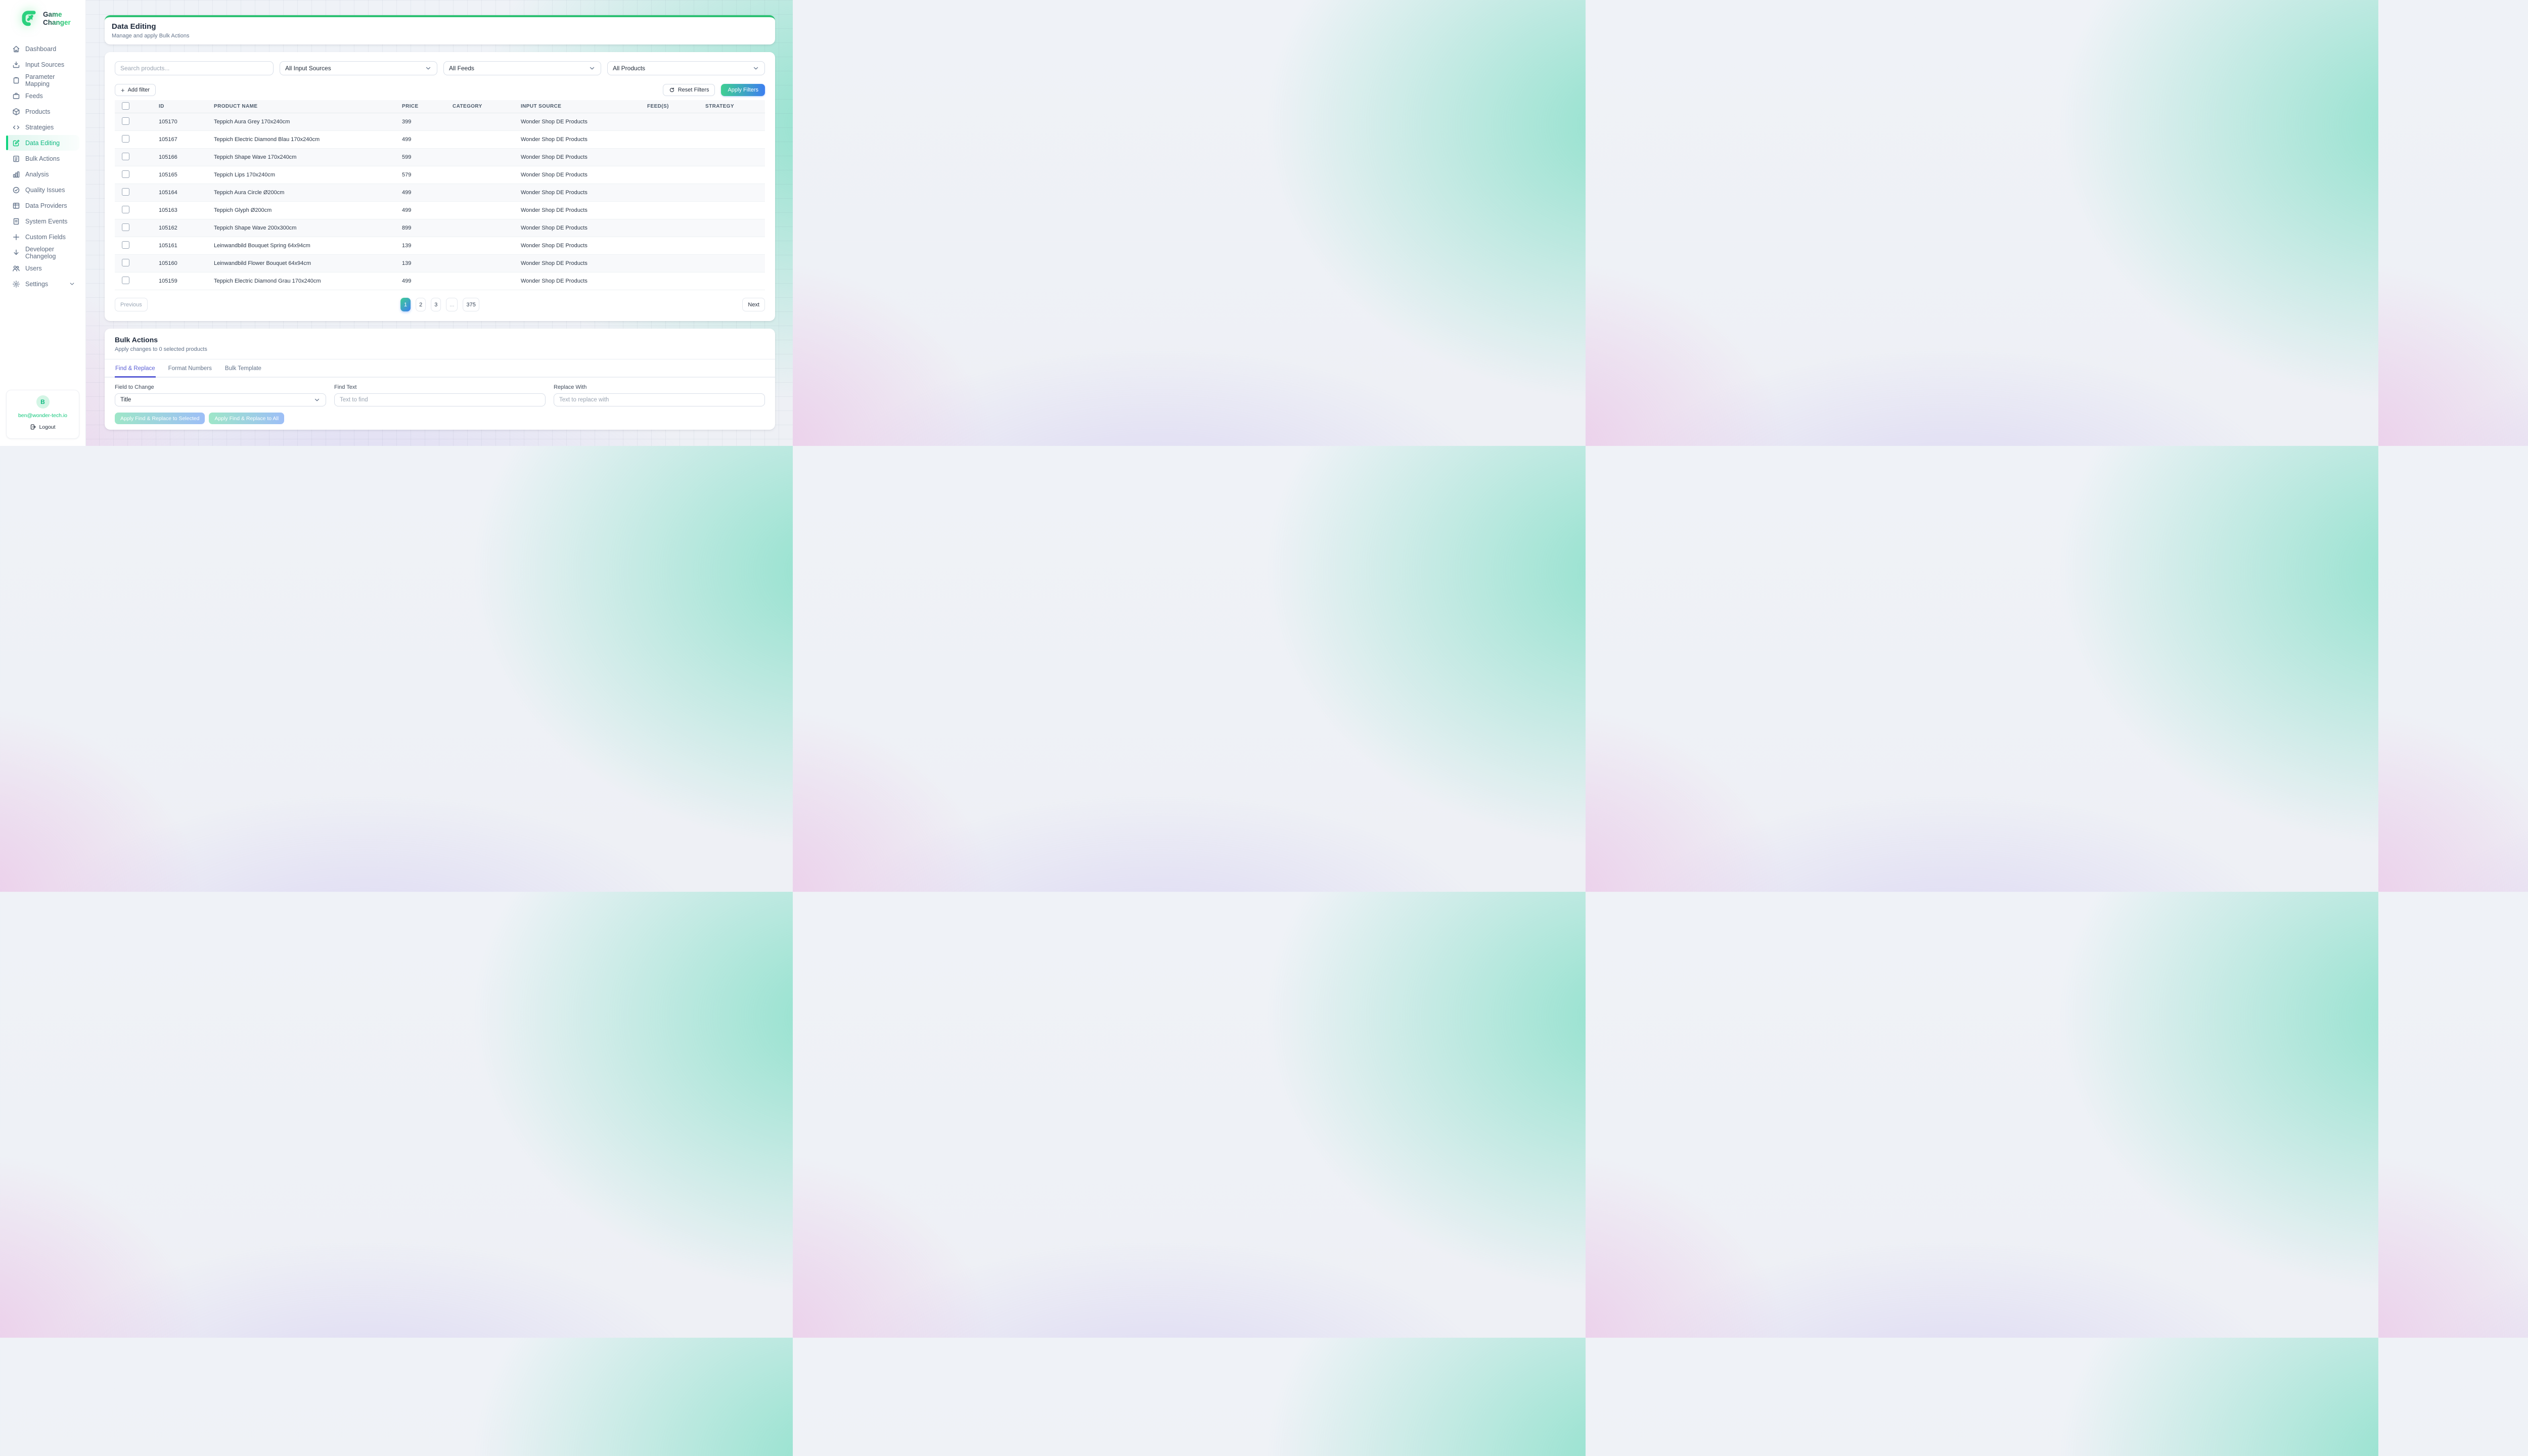 The width and height of the screenshot is (2528, 1456). Describe the element at coordinates (743, 90) in the screenshot. I see `apply-filters-button: Apply Filters` at that location.